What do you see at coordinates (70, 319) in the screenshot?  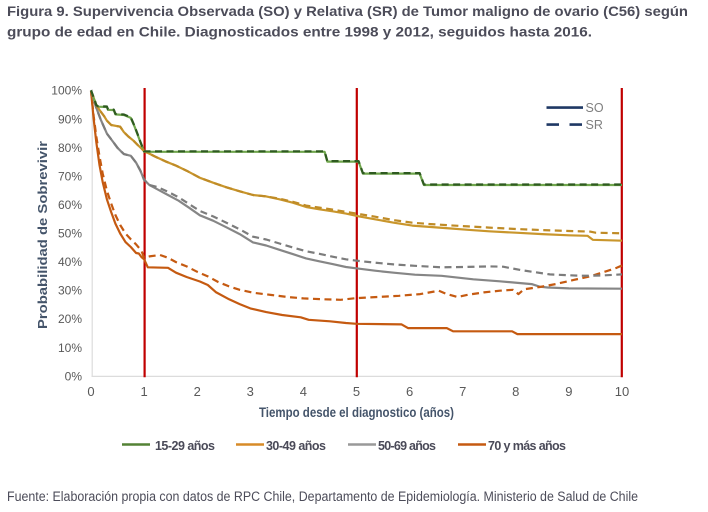 I see `svg-text: 20%` at bounding box center [70, 319].